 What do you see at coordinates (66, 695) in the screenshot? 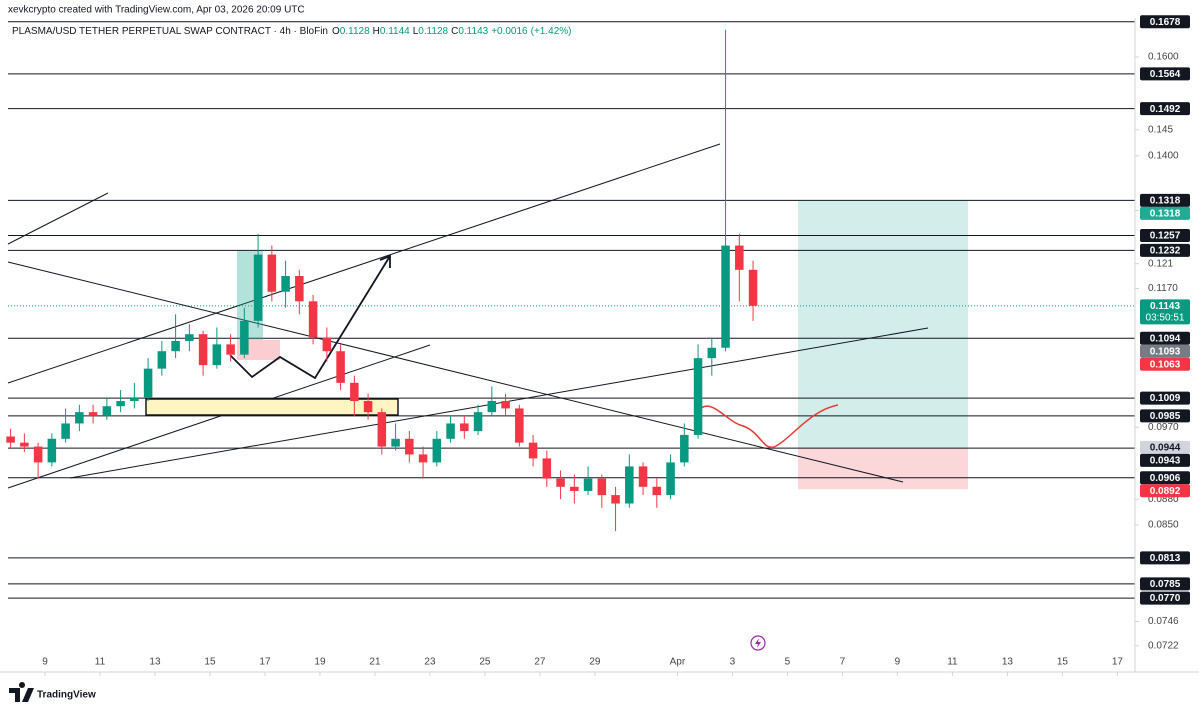
I see `brand-name: TradingView` at bounding box center [66, 695].